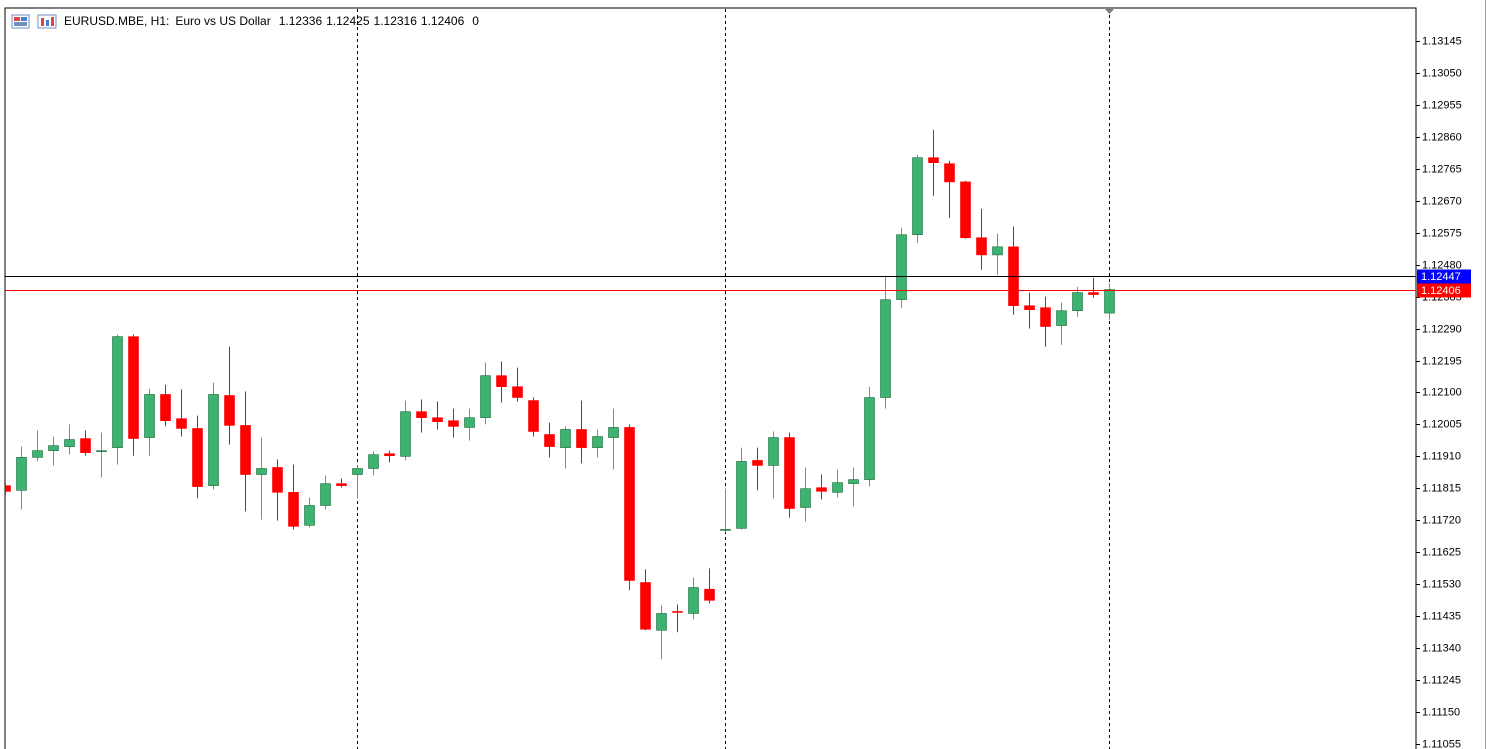  I want to click on y-tick-label: 1.12765, so click(1442, 169).